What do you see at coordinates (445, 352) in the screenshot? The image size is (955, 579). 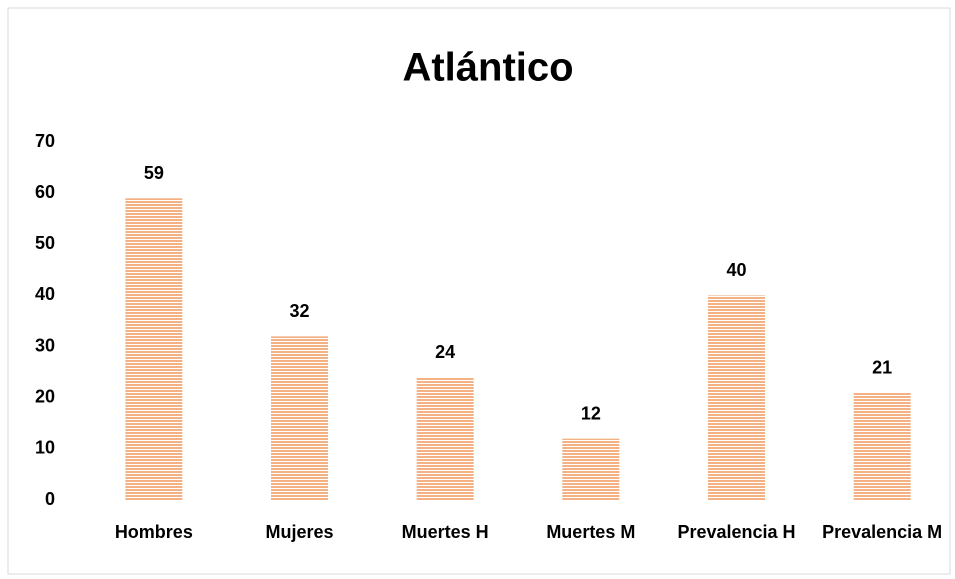 I see `data-label: 24` at bounding box center [445, 352].